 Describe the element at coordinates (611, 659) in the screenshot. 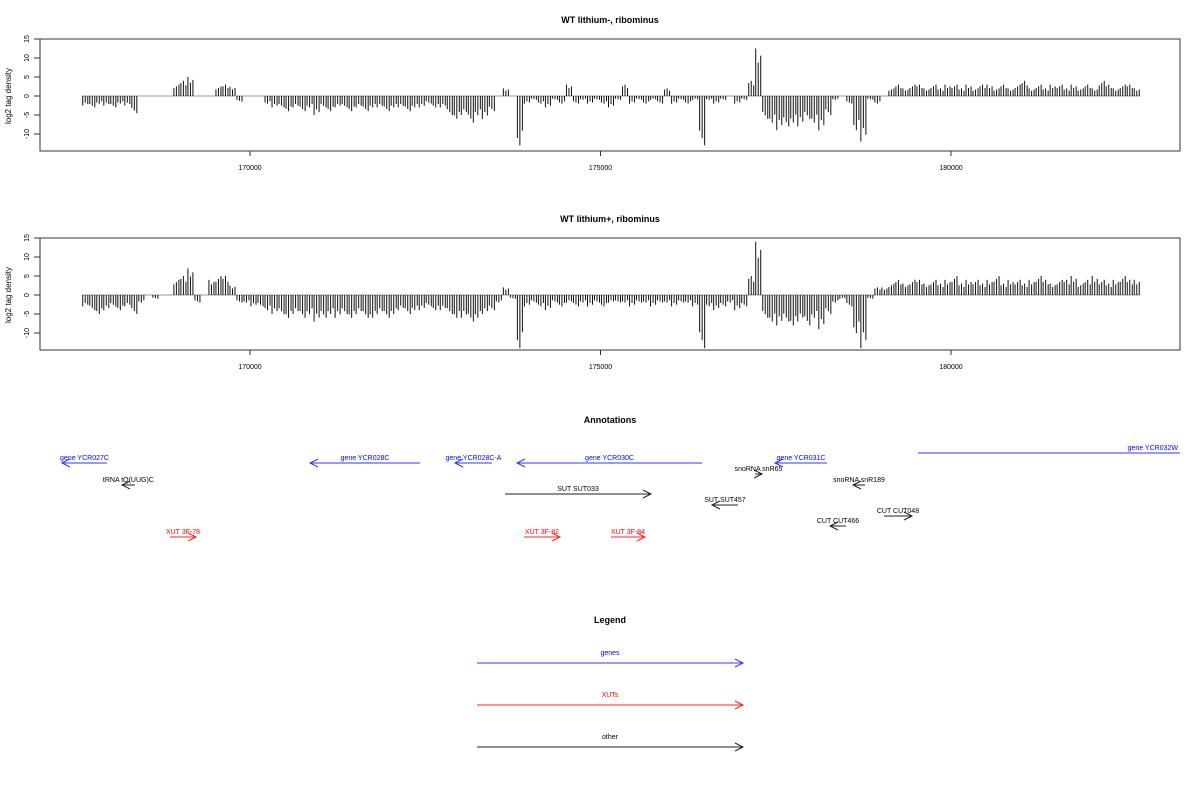

I see `legend-item-genes: genes` at that location.